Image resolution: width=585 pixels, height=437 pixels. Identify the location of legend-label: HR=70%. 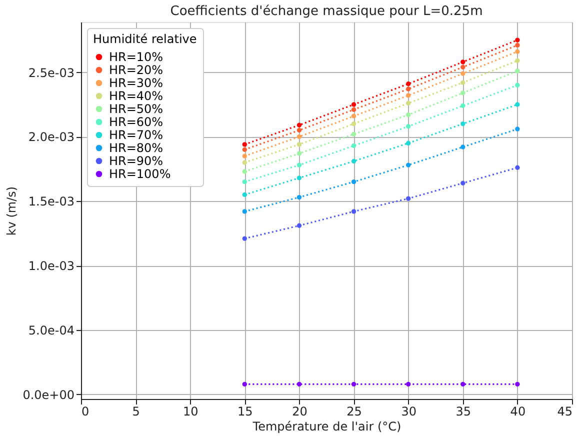
(136, 135).